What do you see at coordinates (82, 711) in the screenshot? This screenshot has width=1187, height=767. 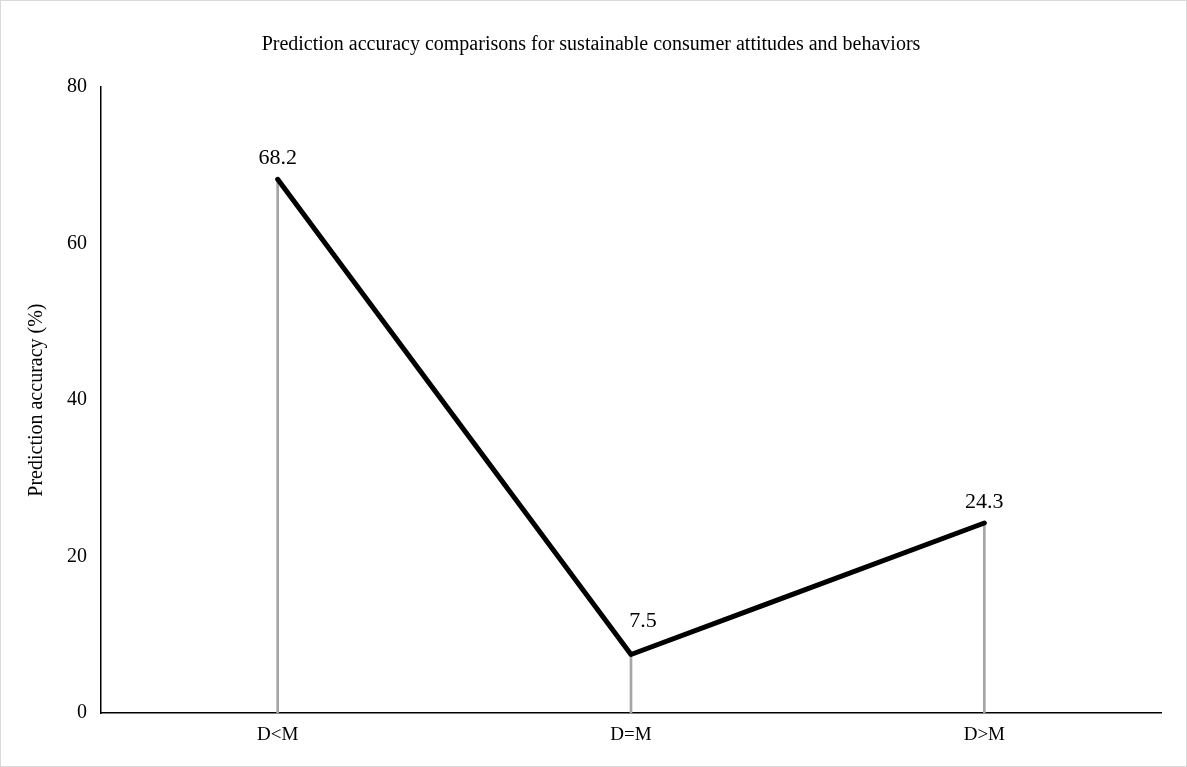 I see `y-tick-label: 0` at bounding box center [82, 711].